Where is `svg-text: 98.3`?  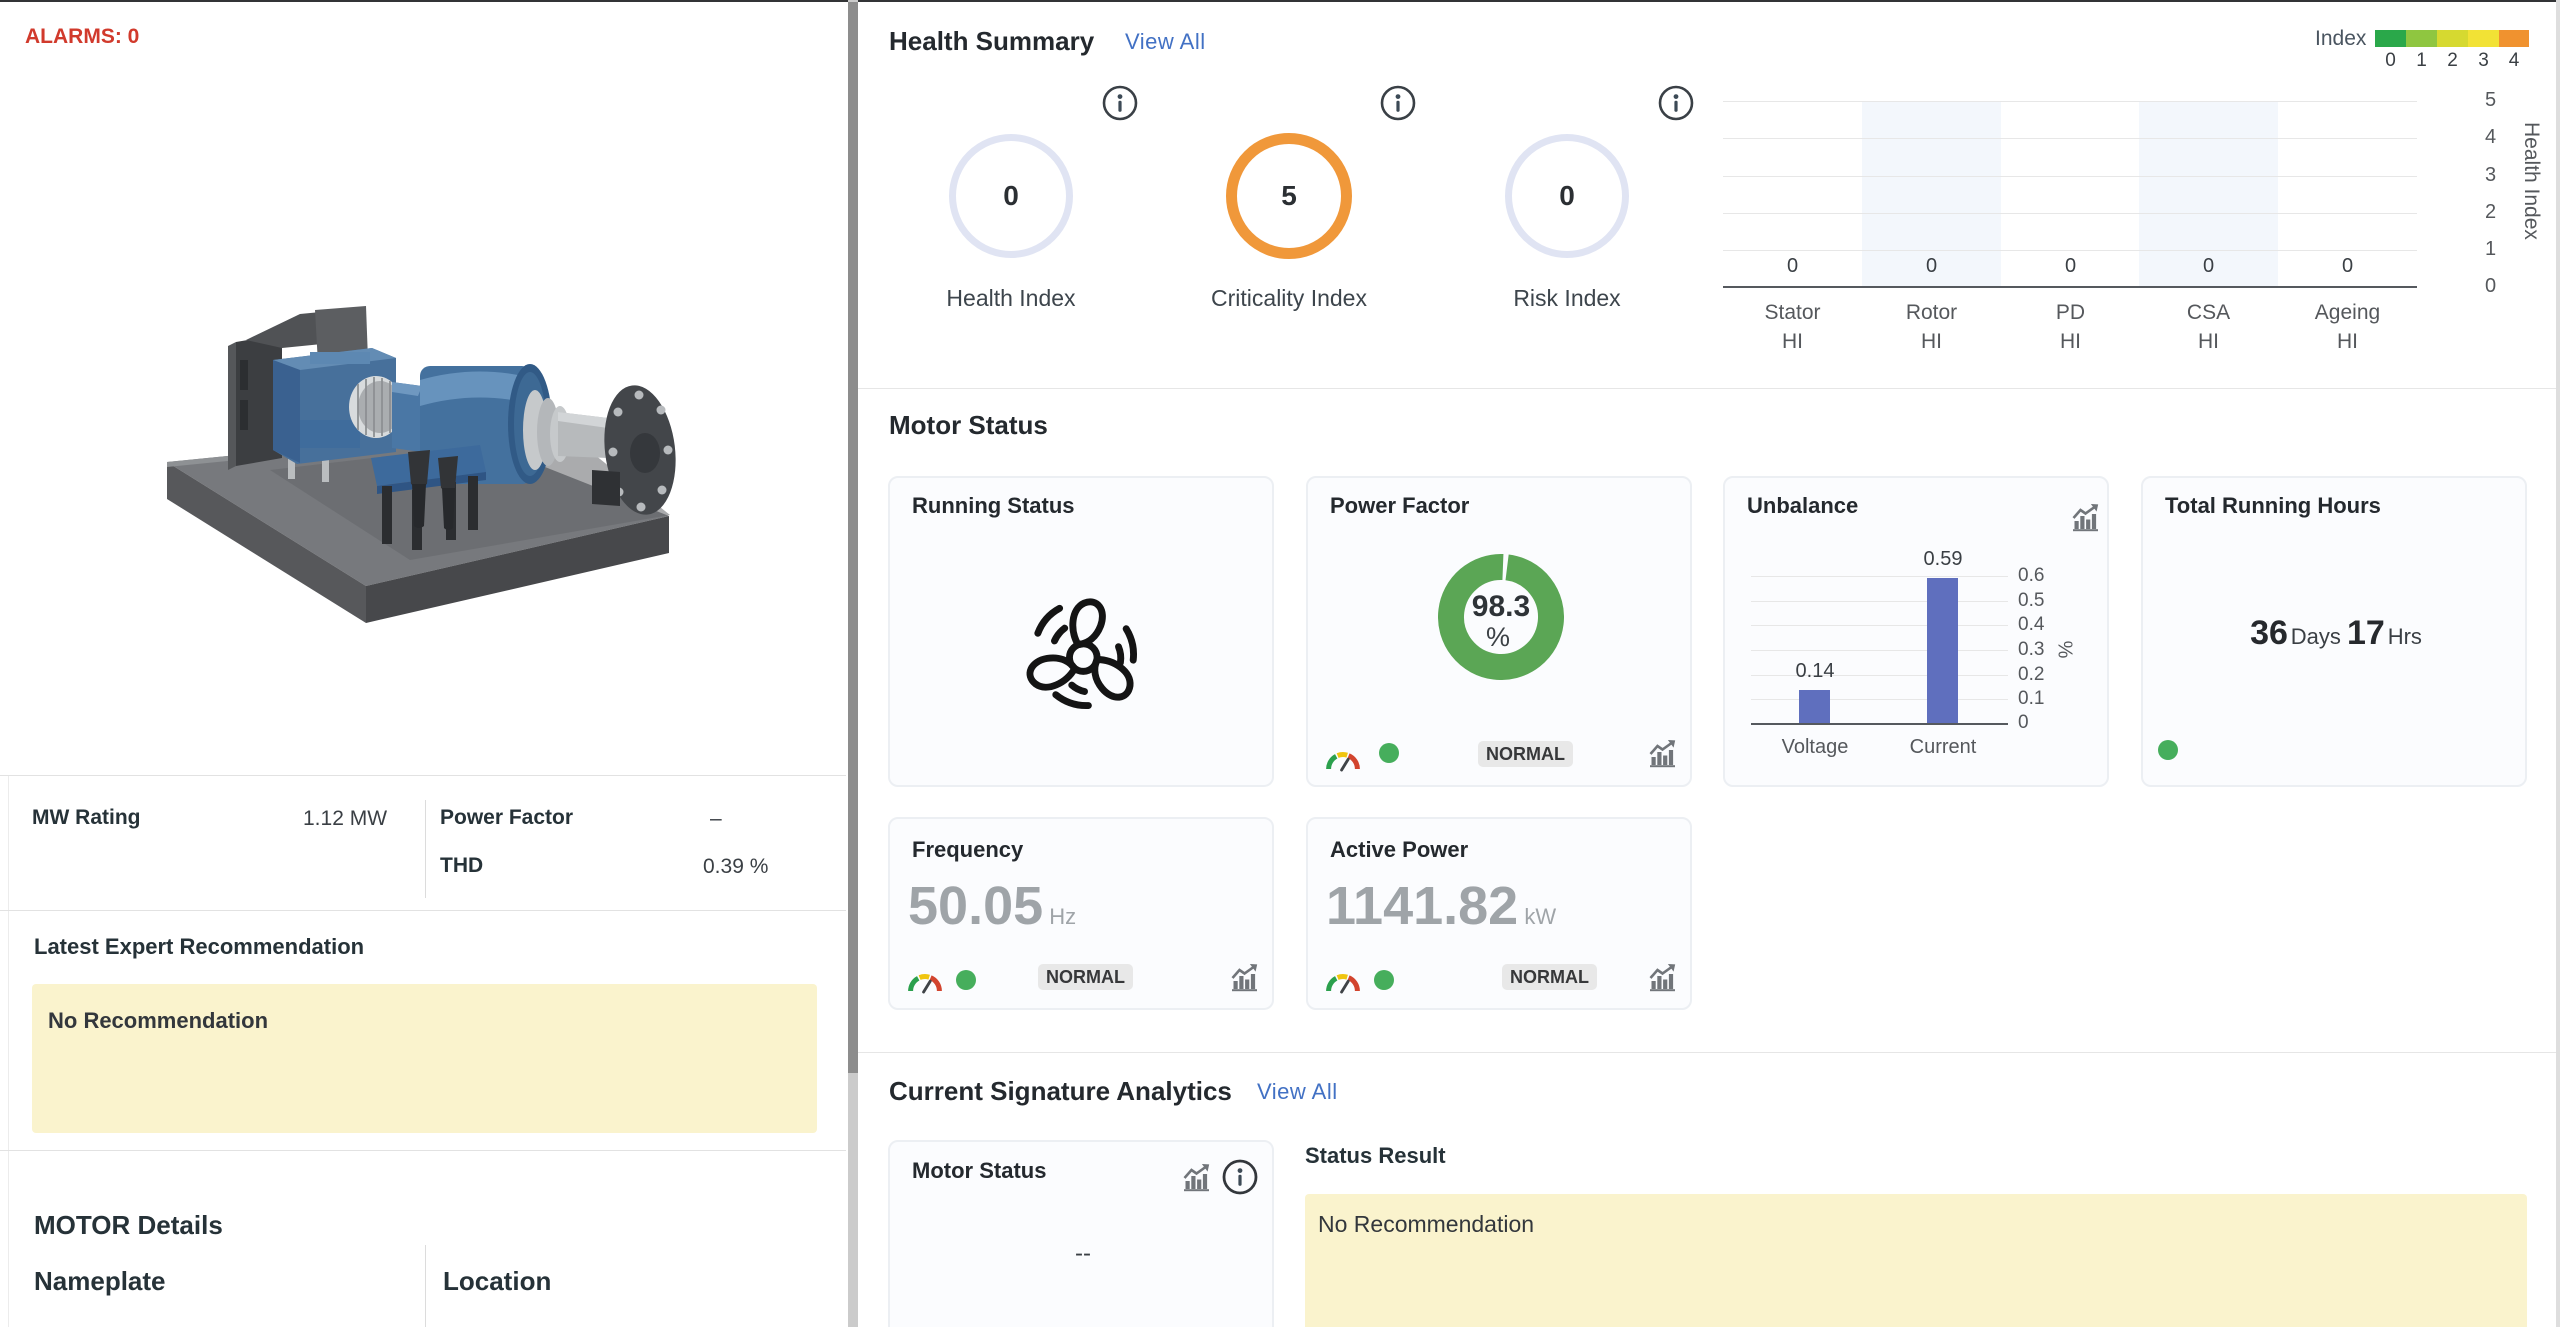 svg-text: 98.3 is located at coordinates (1501, 606).